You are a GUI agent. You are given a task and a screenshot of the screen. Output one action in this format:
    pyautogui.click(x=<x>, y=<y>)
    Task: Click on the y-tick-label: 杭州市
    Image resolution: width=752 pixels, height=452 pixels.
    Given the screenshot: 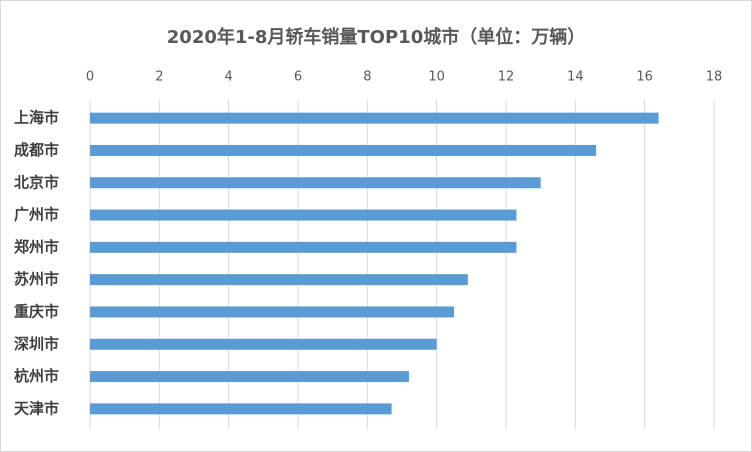 What is the action you would take?
    pyautogui.click(x=36, y=376)
    